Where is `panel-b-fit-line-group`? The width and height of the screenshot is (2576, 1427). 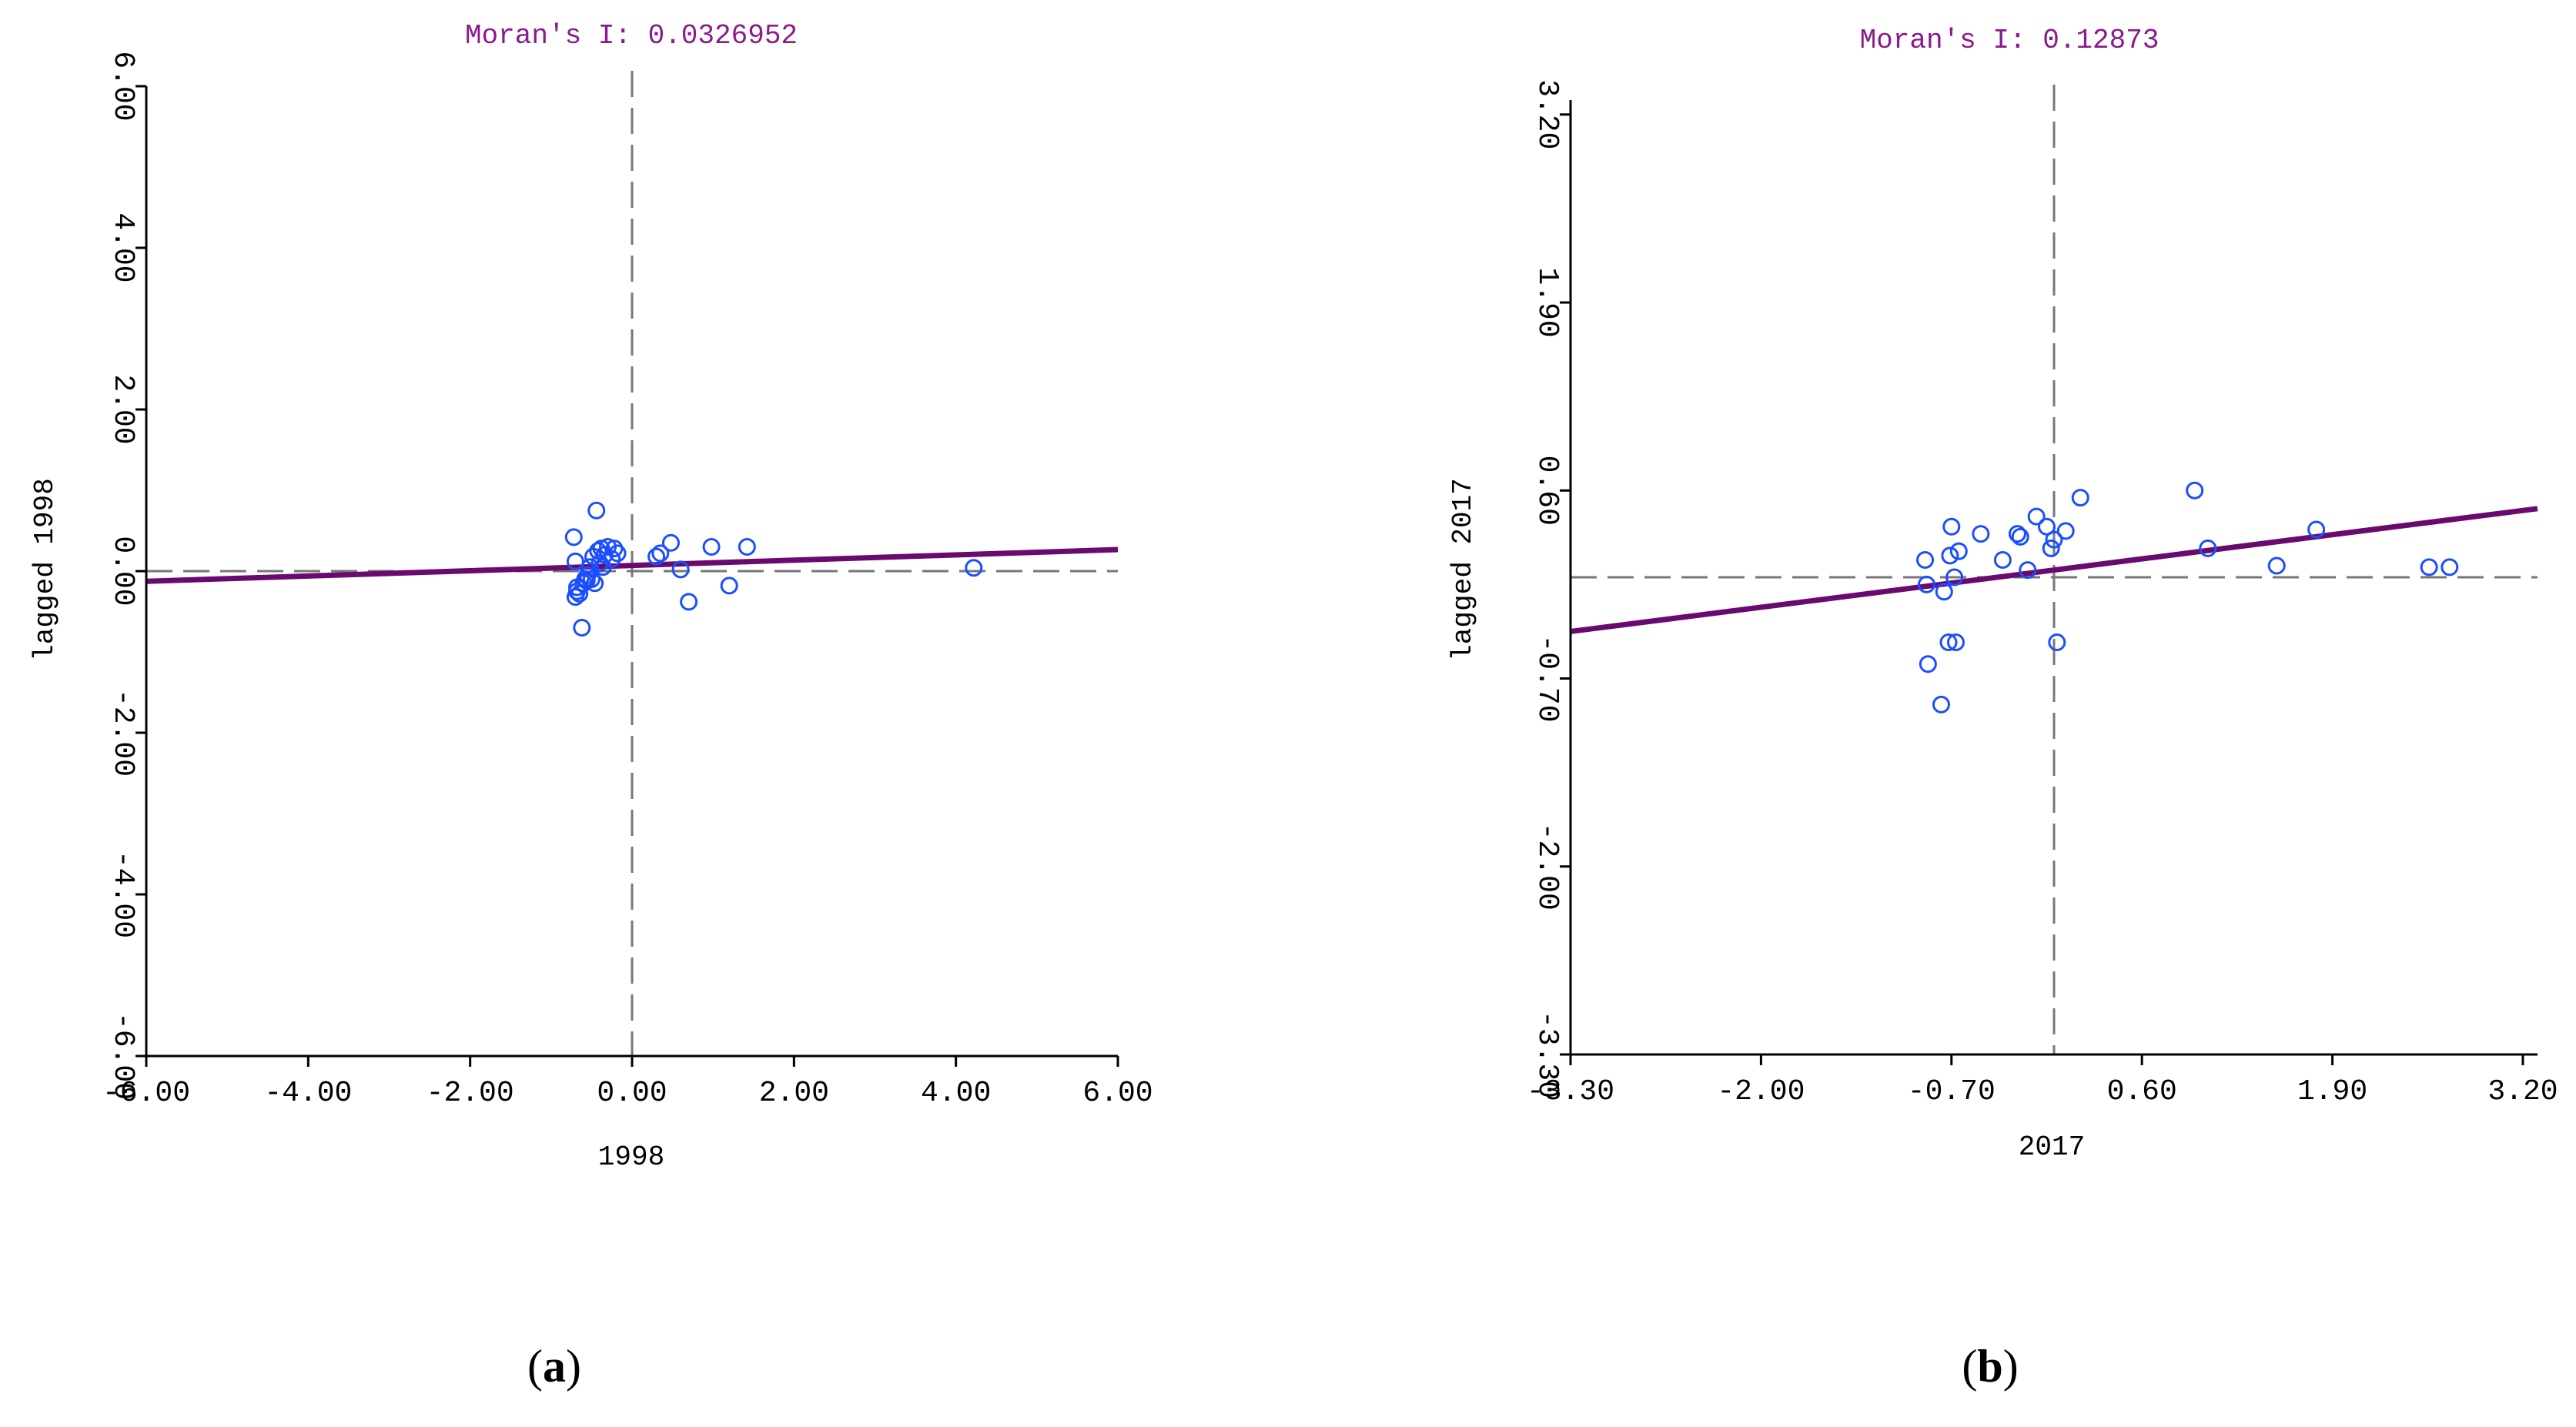
panel-b-fit-line-group is located at coordinates (2054, 570).